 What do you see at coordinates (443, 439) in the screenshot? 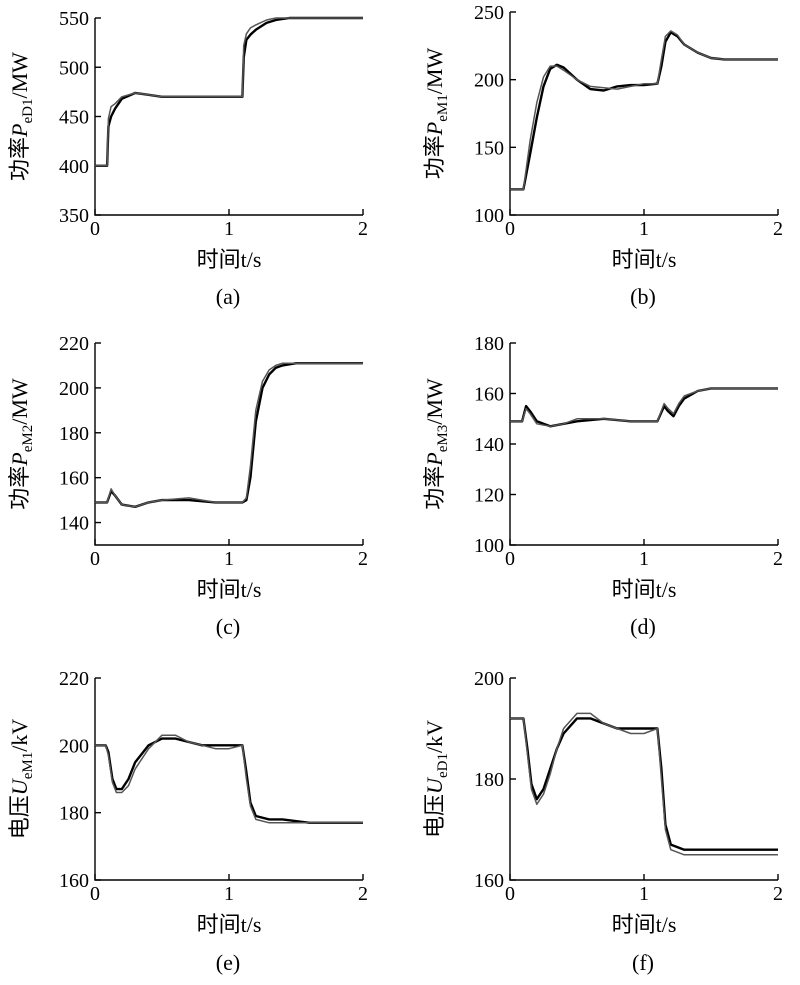
I see `y-axis-title-subscript: eM3` at bounding box center [443, 439].